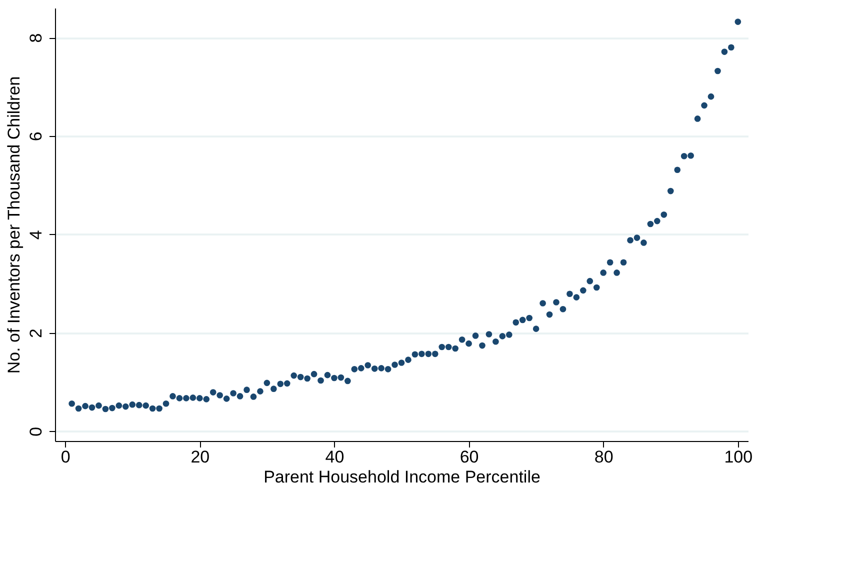 This screenshot has height=566, width=852. What do you see at coordinates (36, 235) in the screenshot?
I see `y-tick-label: 4` at bounding box center [36, 235].